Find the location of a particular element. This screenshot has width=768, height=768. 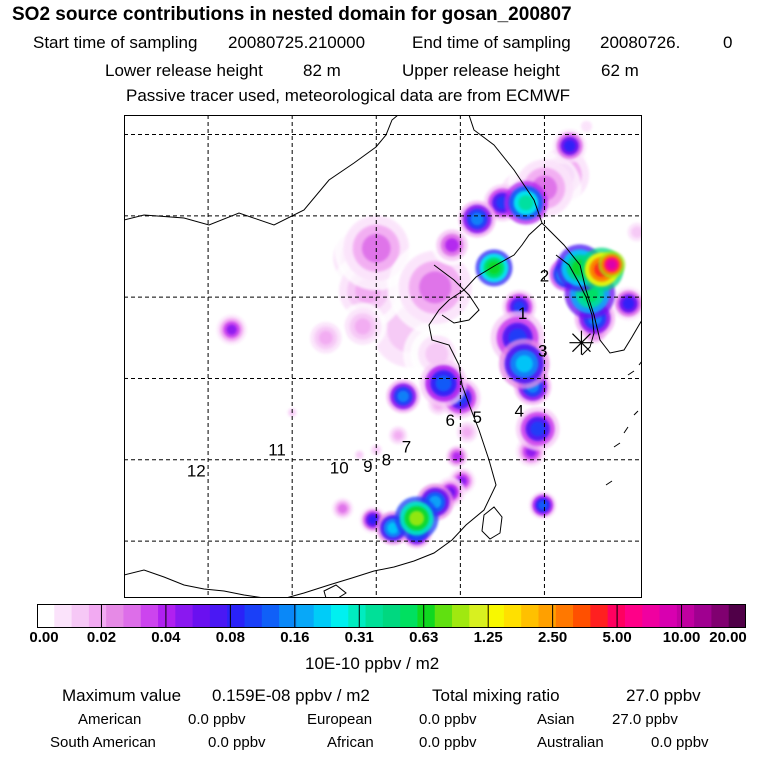

coastline-southwest is located at coordinates (194, 583).